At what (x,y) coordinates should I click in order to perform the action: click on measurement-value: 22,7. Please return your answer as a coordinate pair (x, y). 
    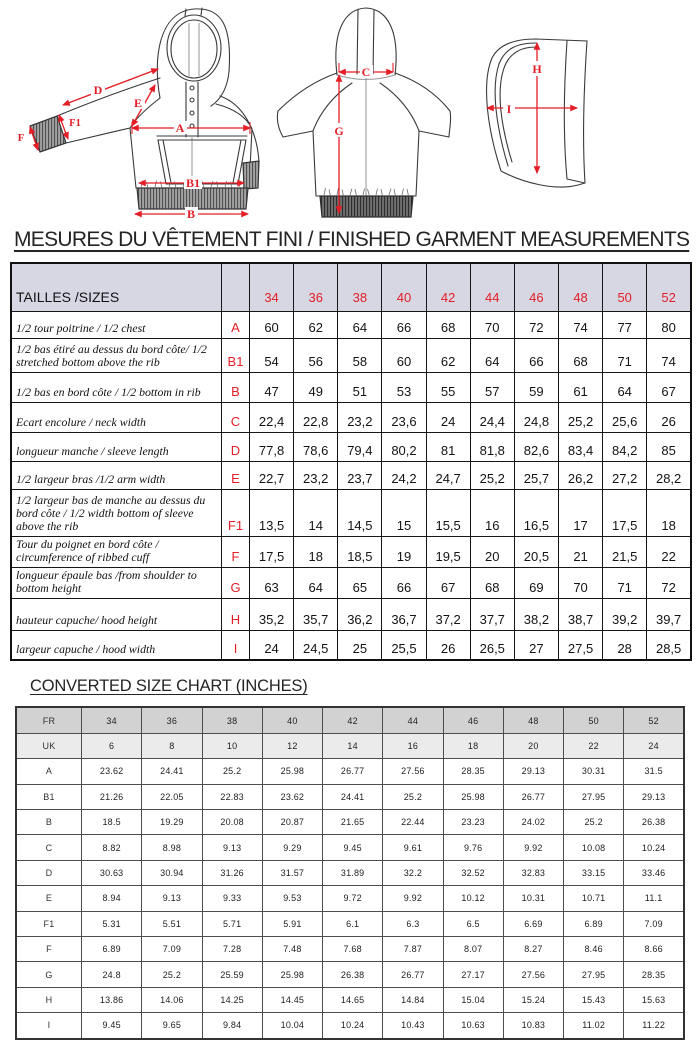
    Looking at the image, I should click on (271, 475).